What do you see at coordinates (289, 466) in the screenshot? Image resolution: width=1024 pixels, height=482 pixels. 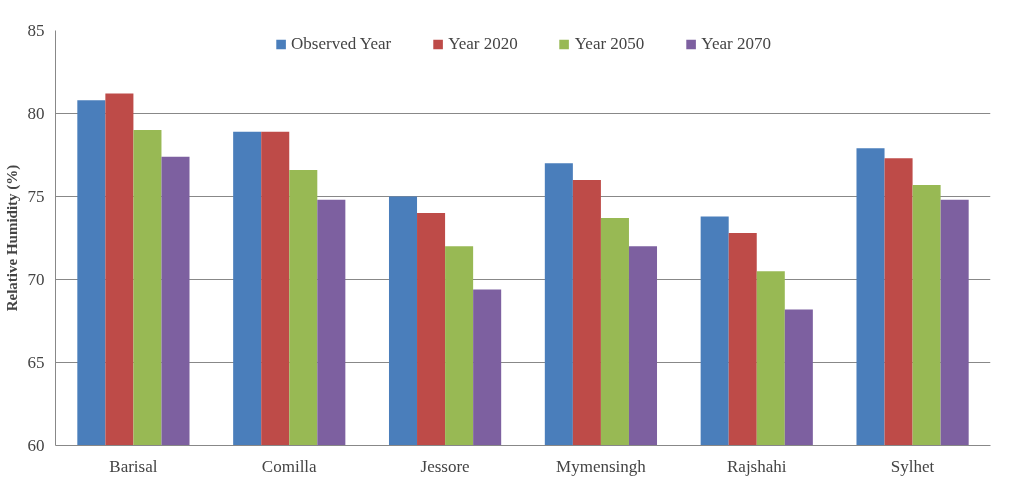 I see `x-tick-label: Comilla` at bounding box center [289, 466].